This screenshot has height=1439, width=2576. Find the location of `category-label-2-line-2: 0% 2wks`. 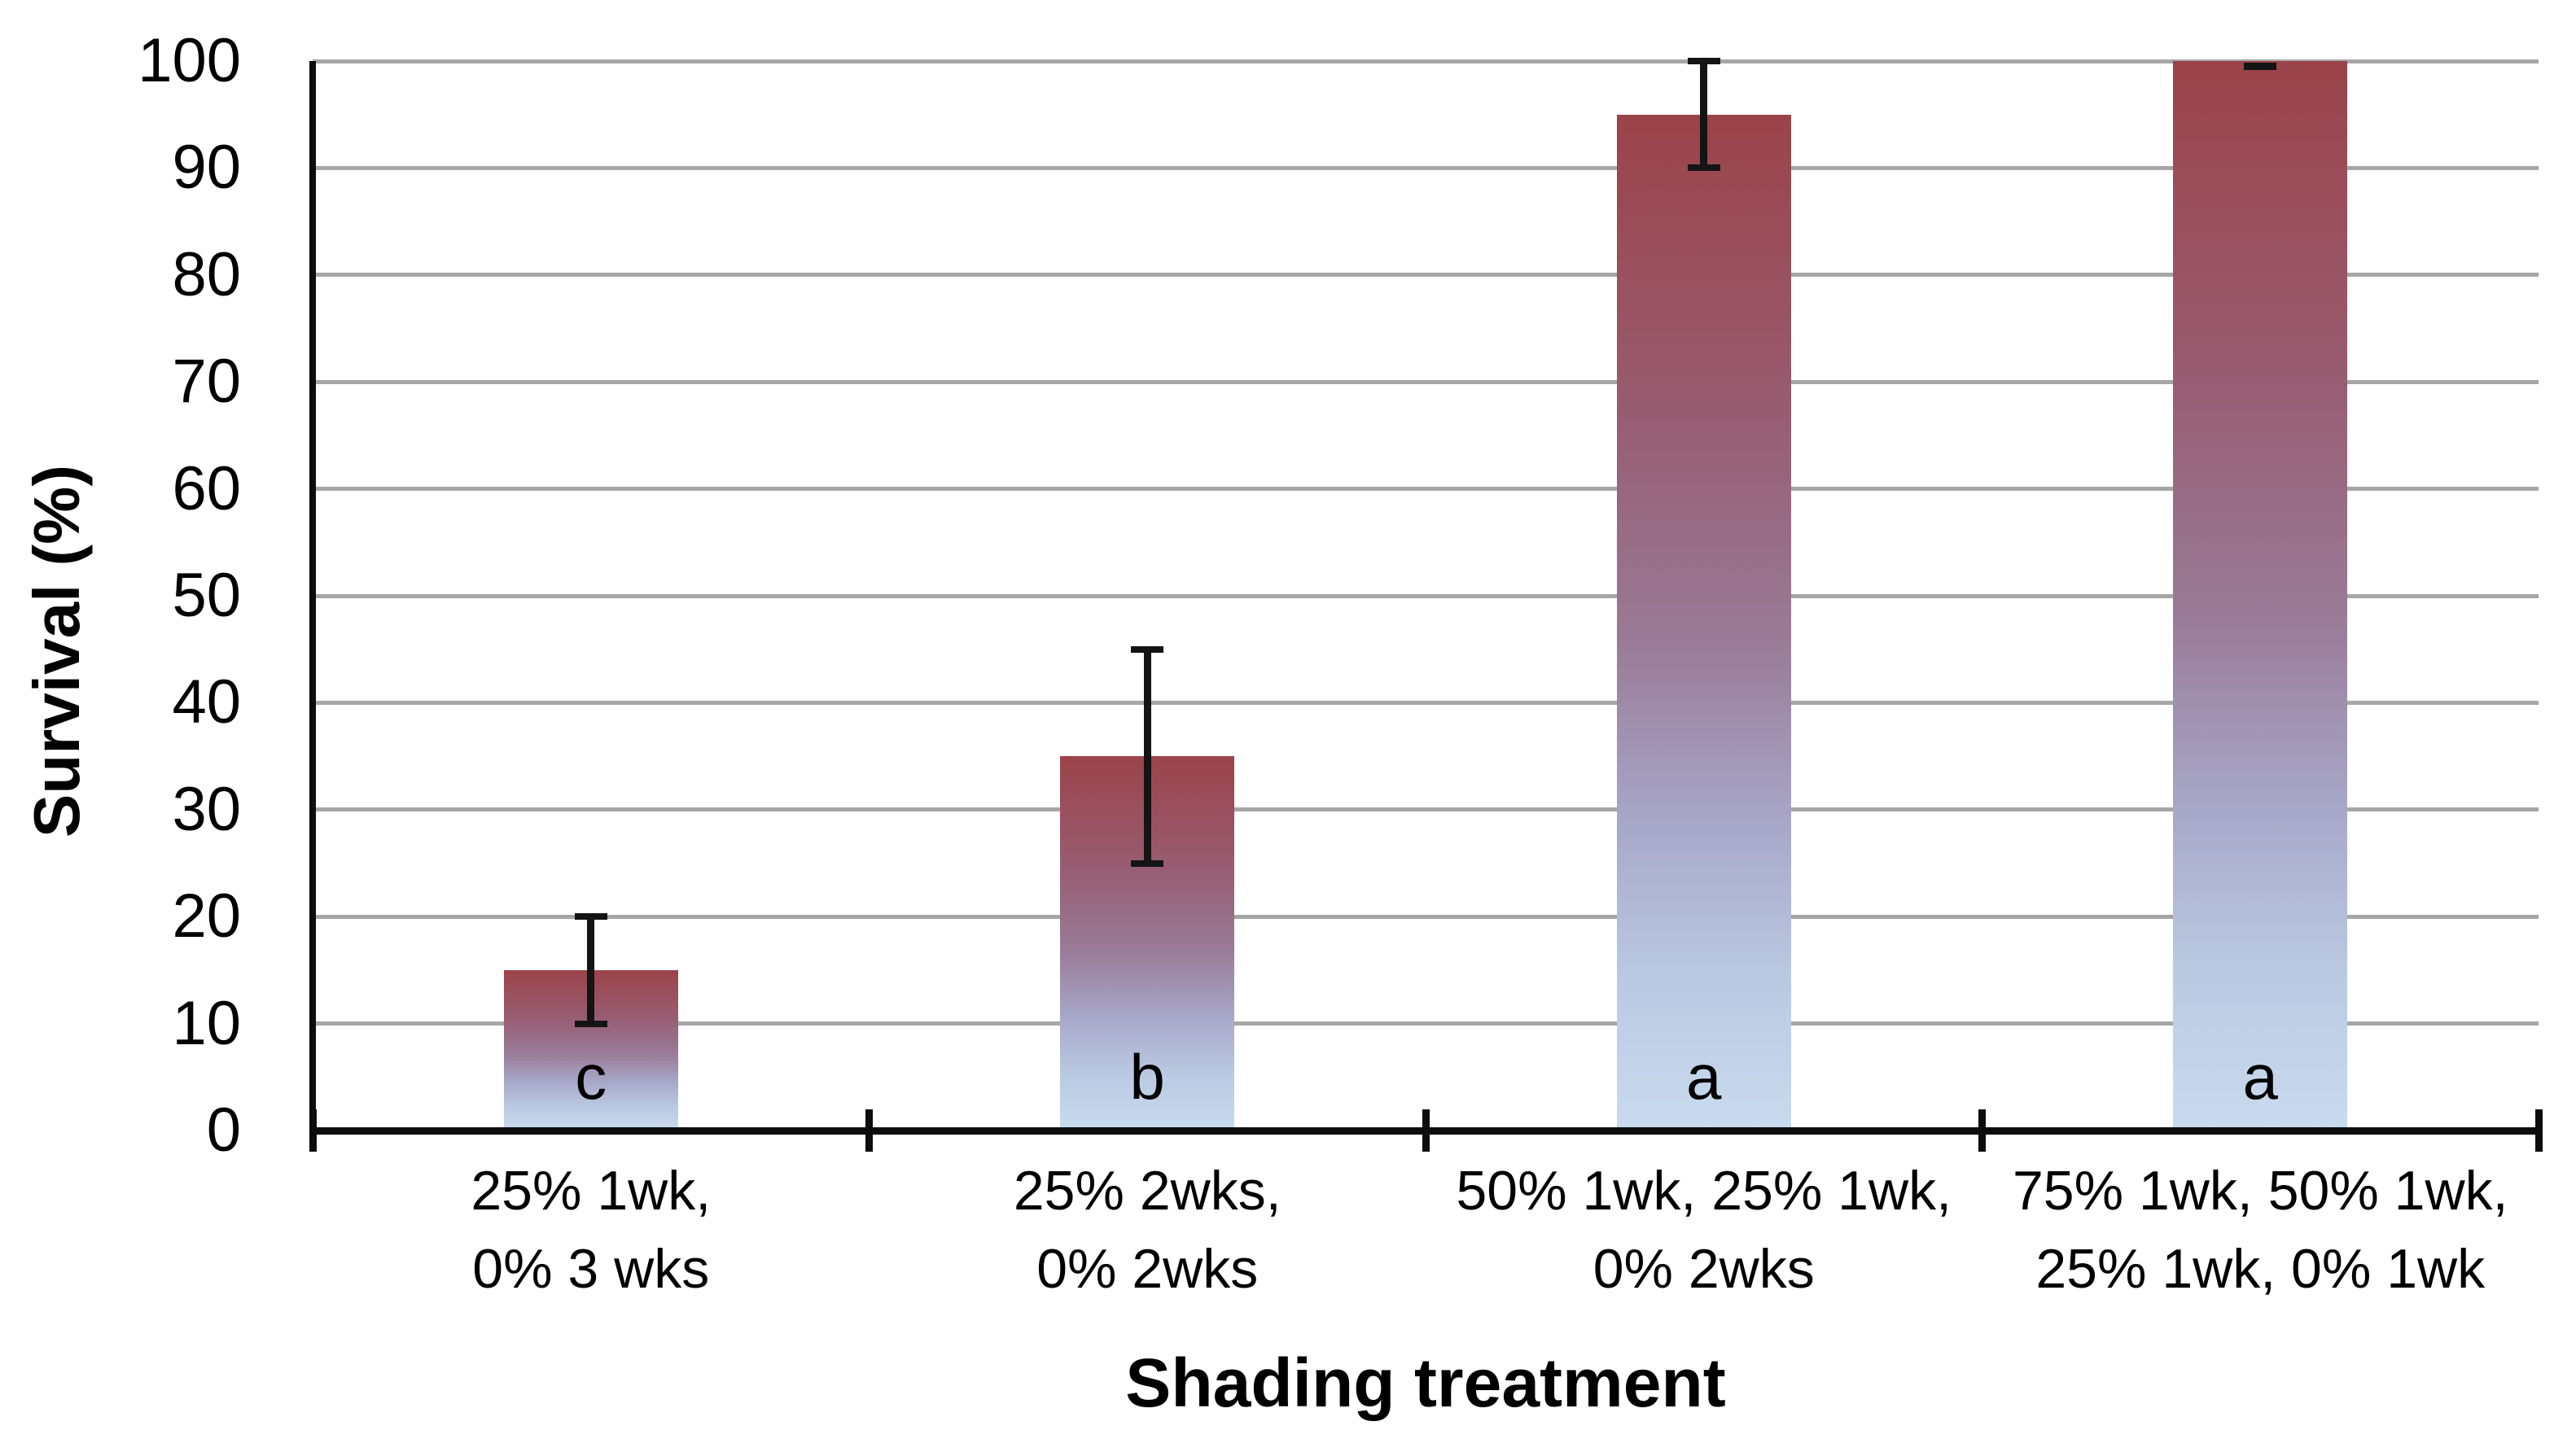

category-label-2-line-2: 0% 2wks is located at coordinates (1147, 1269).